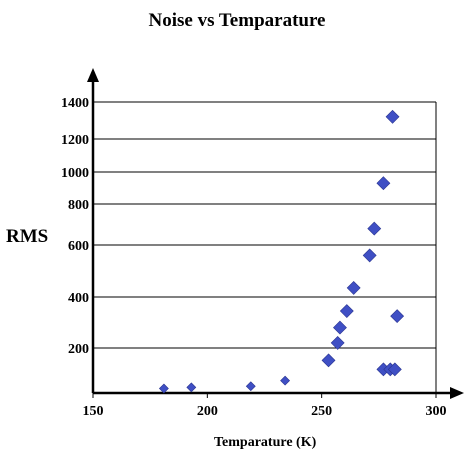 This screenshot has width=474, height=464. Describe the element at coordinates (75, 173) in the screenshot. I see `y-tick-label-1000: 1000` at that location.